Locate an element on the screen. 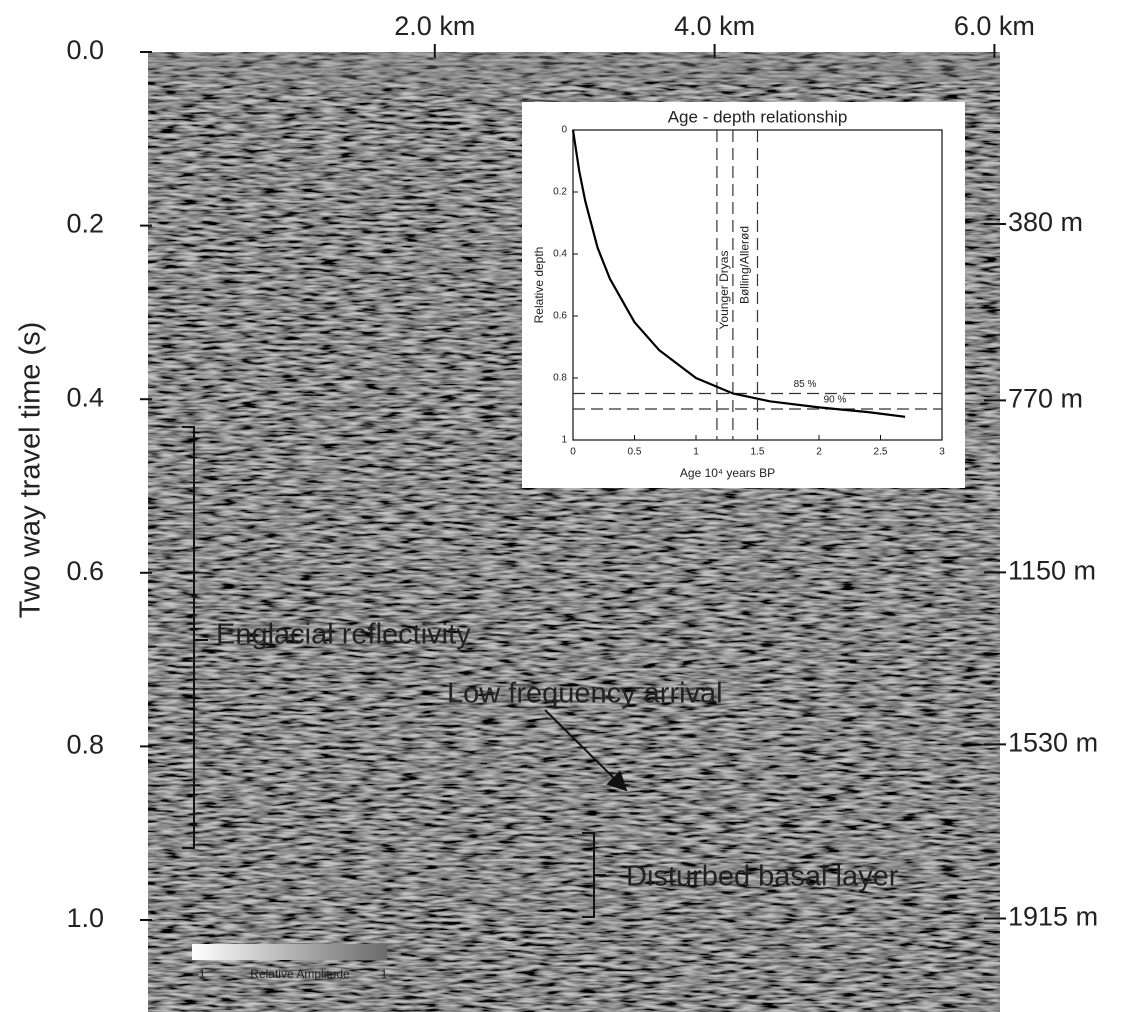 This screenshot has height=1012, width=1132. inset-y-tick-label: 0.2 is located at coordinates (560, 192).